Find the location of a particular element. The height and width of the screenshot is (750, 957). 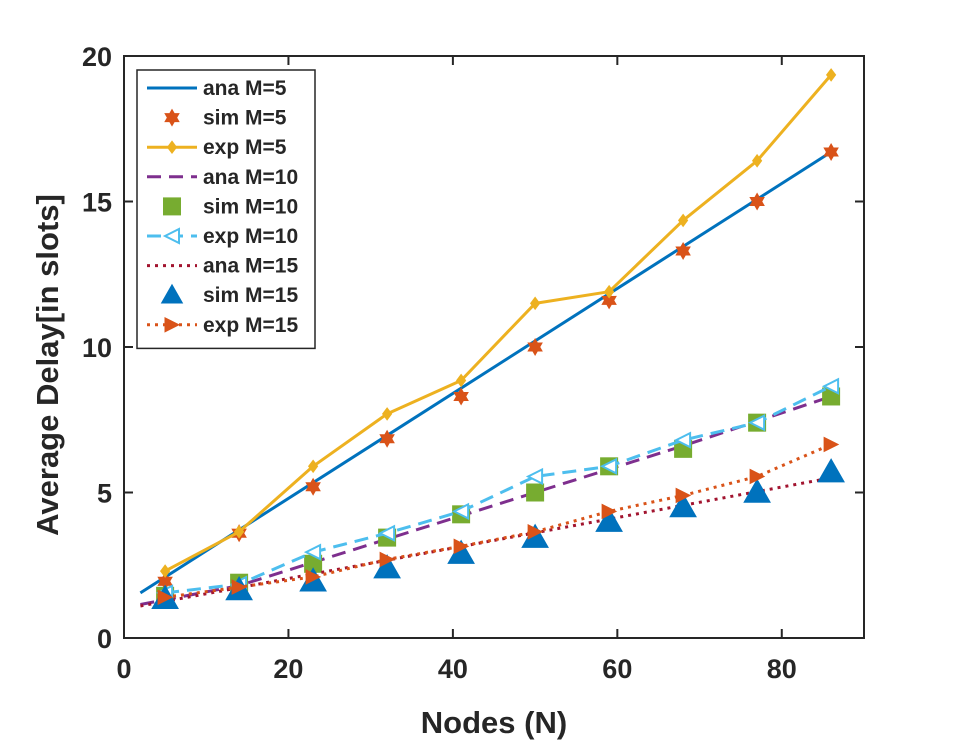

x-tick-label: 60 is located at coordinates (617, 669).